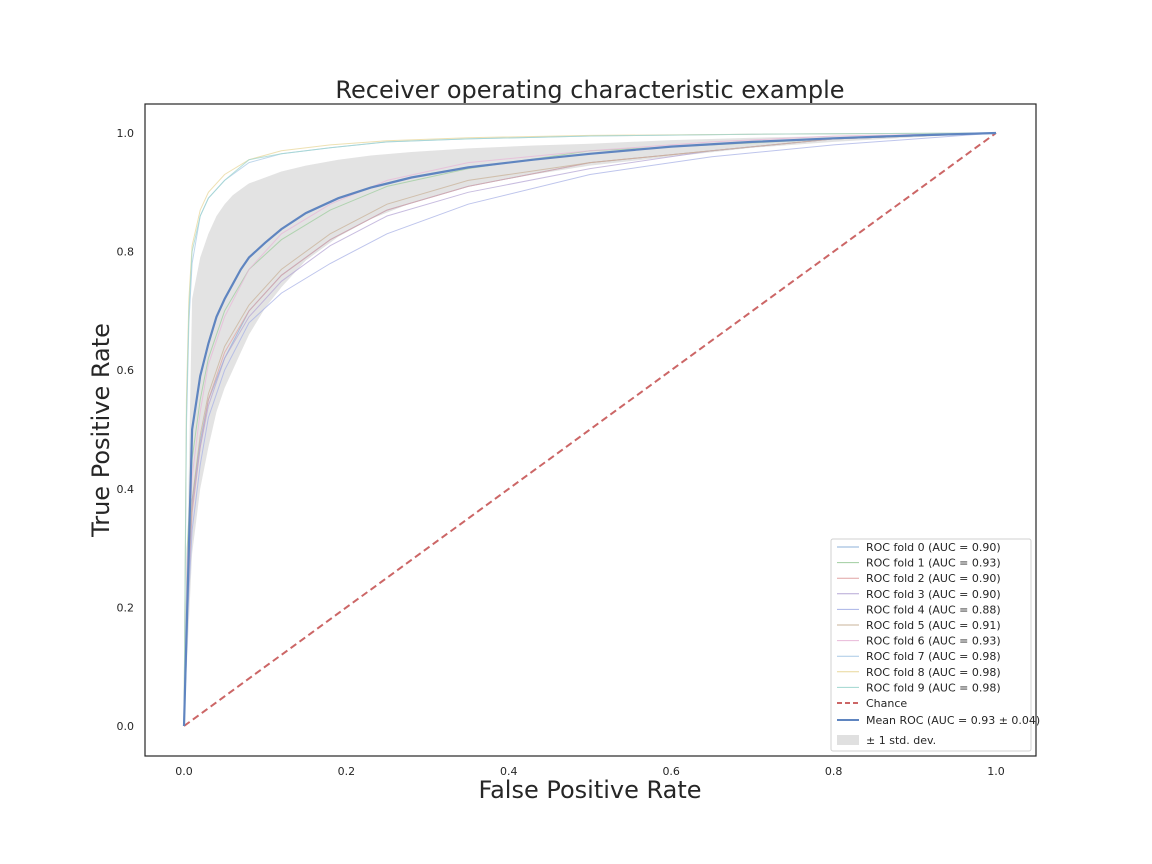  Describe the element at coordinates (848, 740) in the screenshot. I see `legend-swatch-std` at that location.